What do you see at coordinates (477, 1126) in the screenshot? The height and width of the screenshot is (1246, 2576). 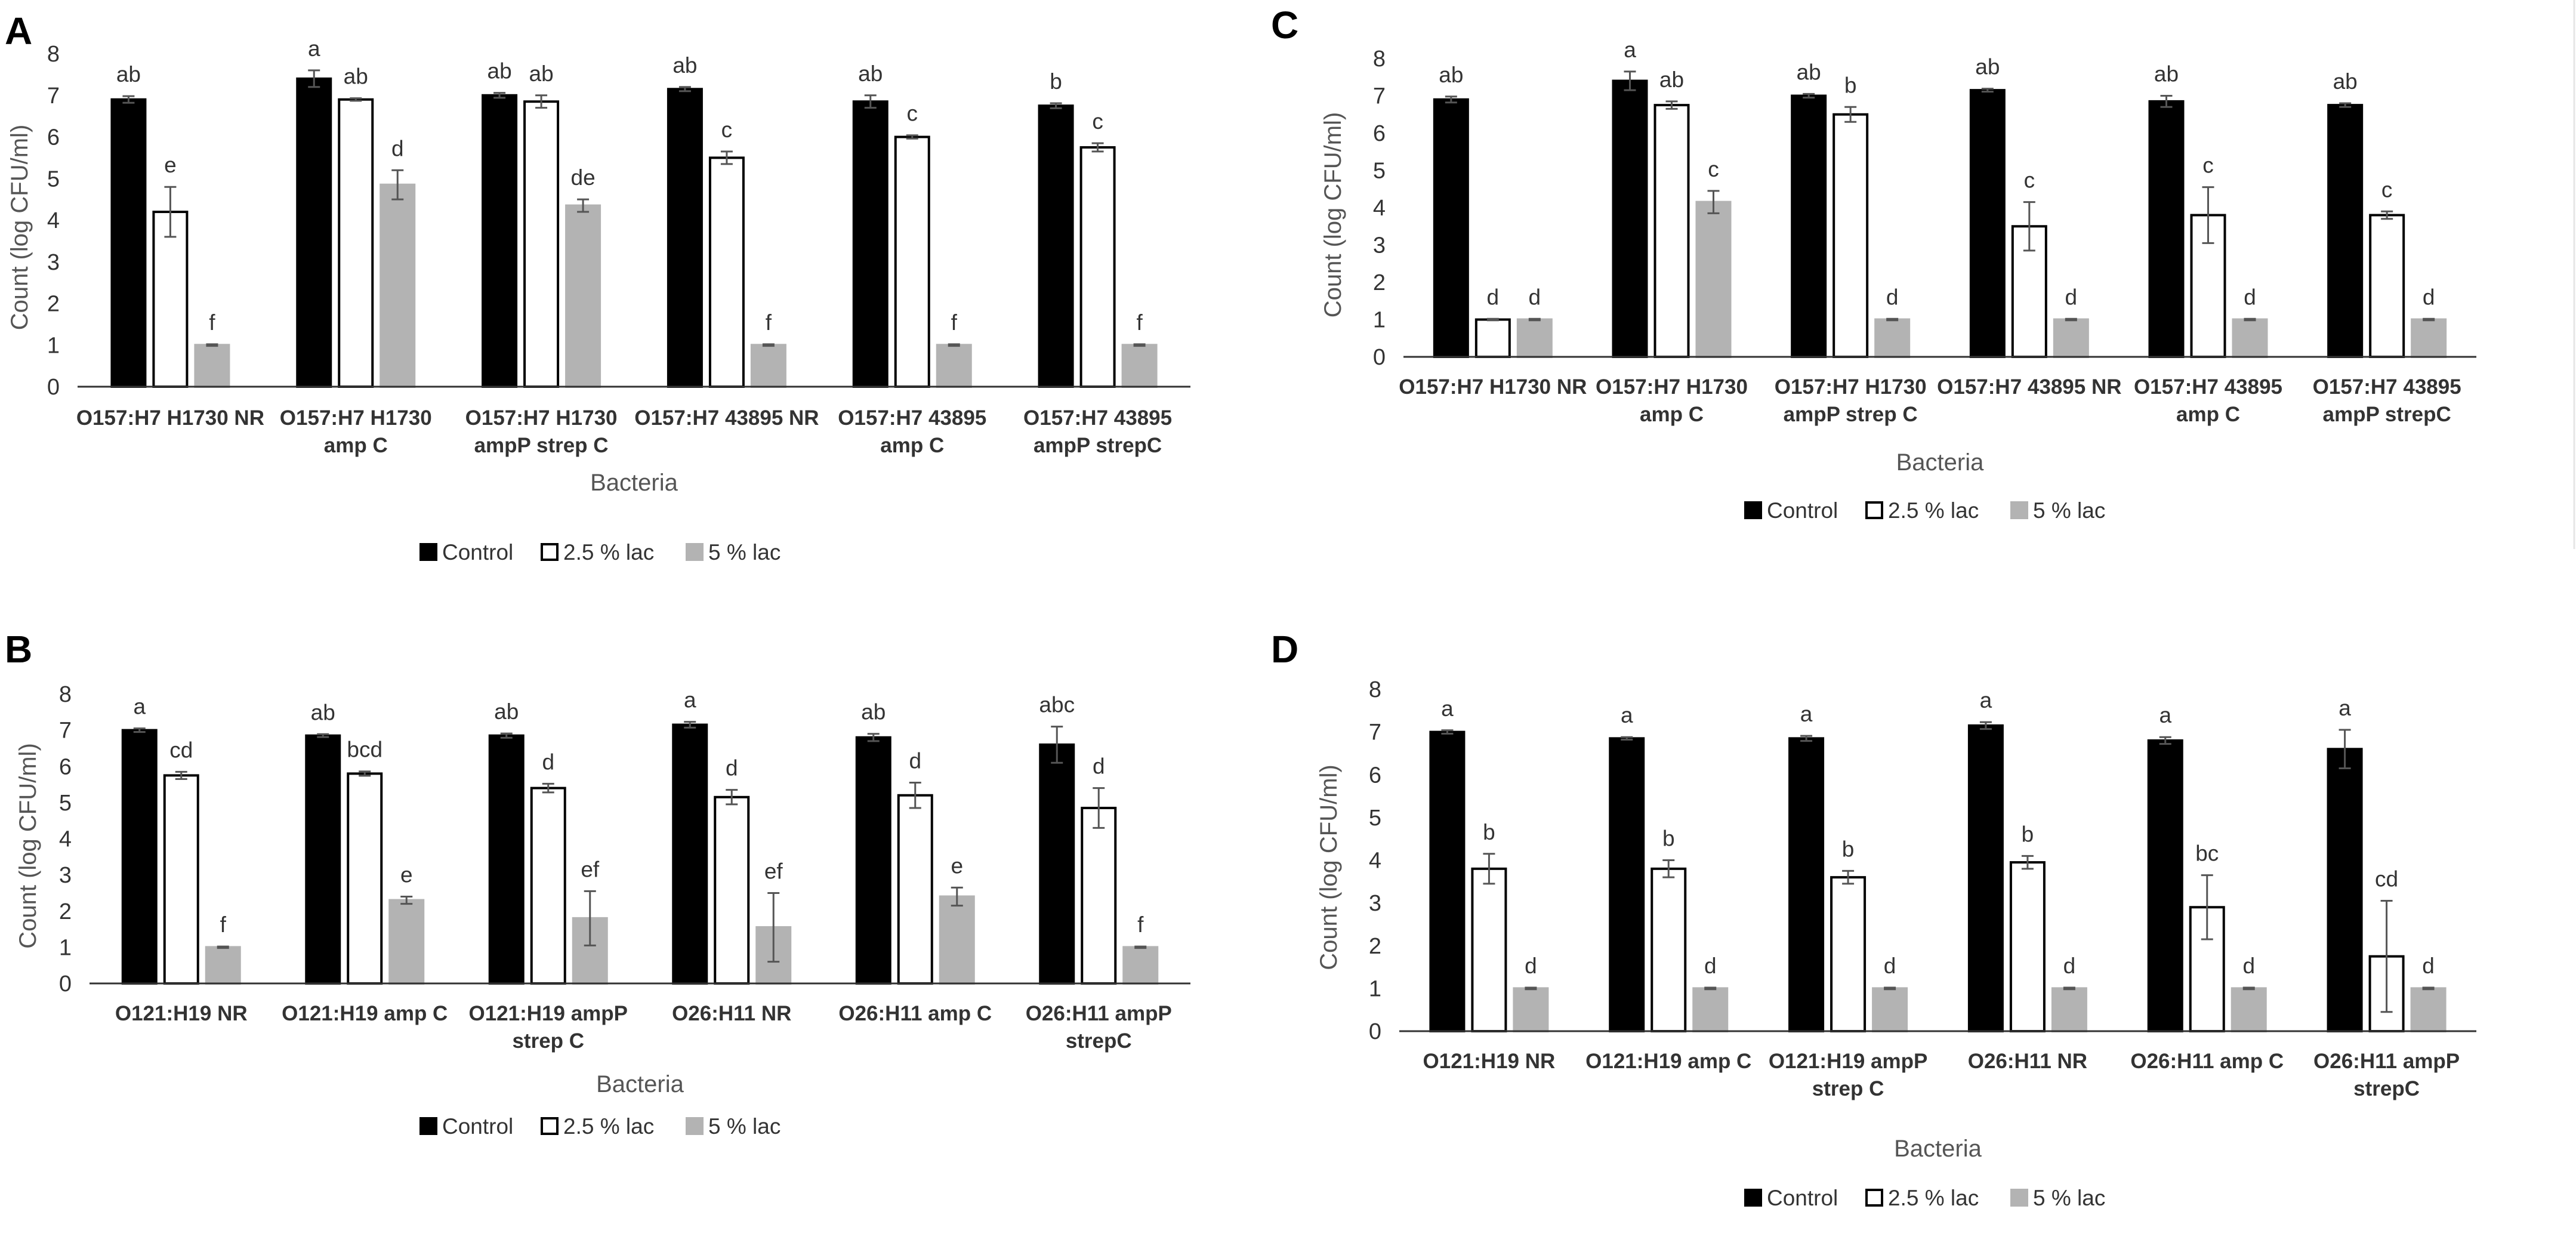 I see `legend-label: Control` at bounding box center [477, 1126].